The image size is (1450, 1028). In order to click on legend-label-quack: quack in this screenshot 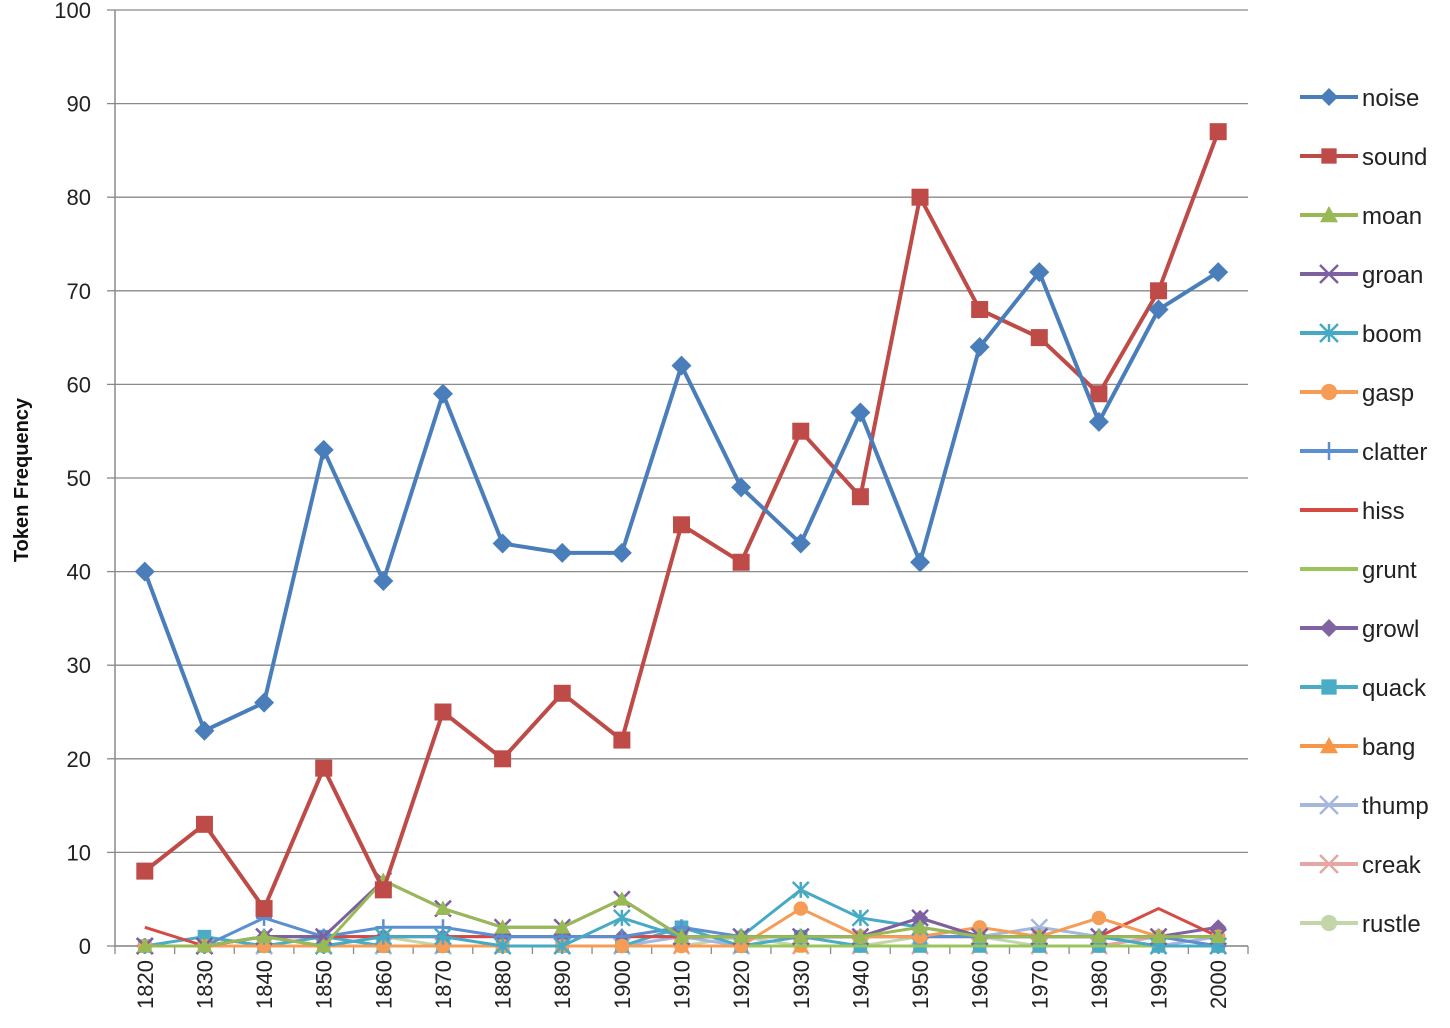, I will do `click(1394, 688)`.